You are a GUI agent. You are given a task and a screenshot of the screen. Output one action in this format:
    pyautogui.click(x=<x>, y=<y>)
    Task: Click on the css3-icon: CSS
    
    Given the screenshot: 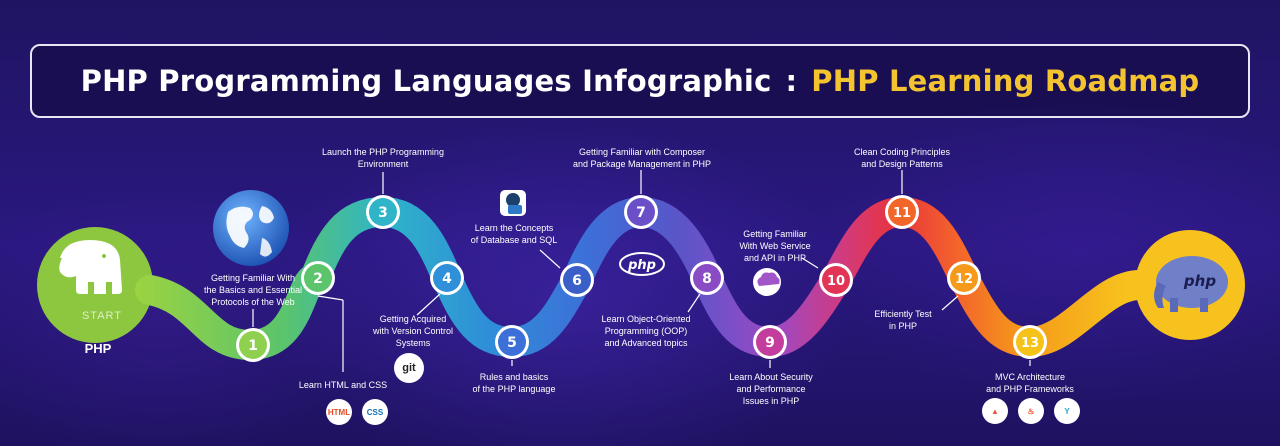 What is the action you would take?
    pyautogui.click(x=375, y=412)
    